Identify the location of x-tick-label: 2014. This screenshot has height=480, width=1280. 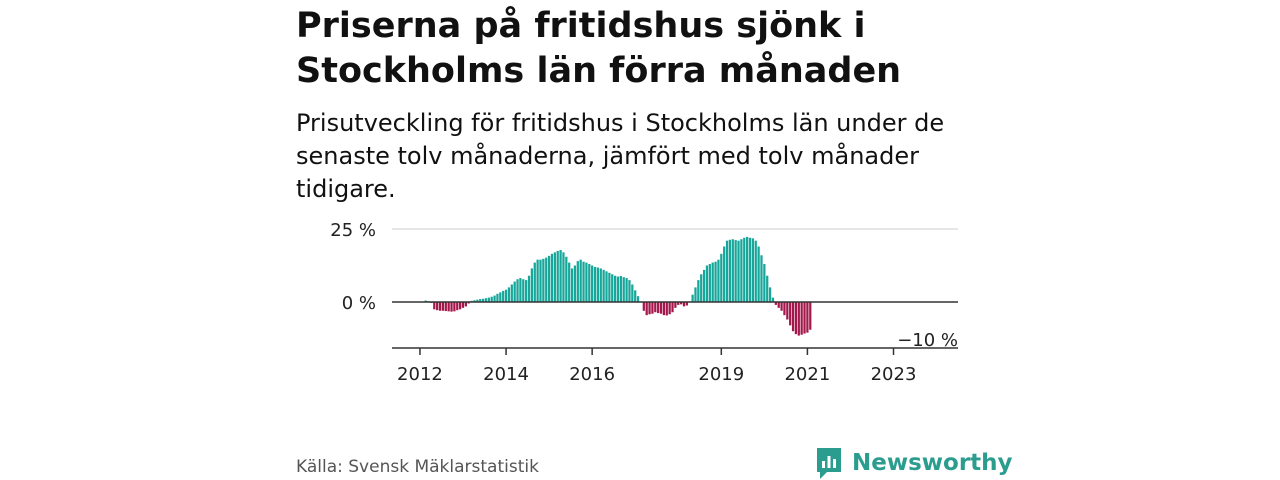
(506, 374).